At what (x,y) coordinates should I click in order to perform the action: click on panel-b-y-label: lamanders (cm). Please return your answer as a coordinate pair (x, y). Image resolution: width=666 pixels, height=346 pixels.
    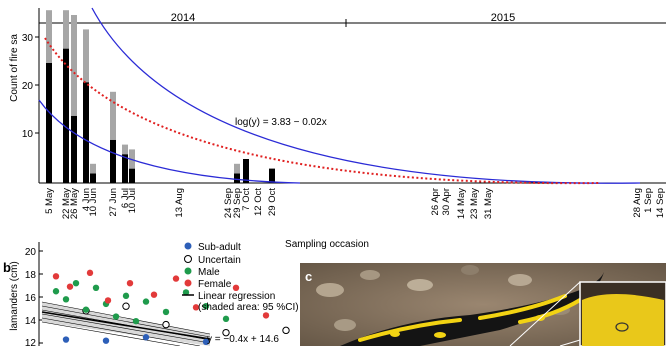
    Looking at the image, I should click on (14, 295).